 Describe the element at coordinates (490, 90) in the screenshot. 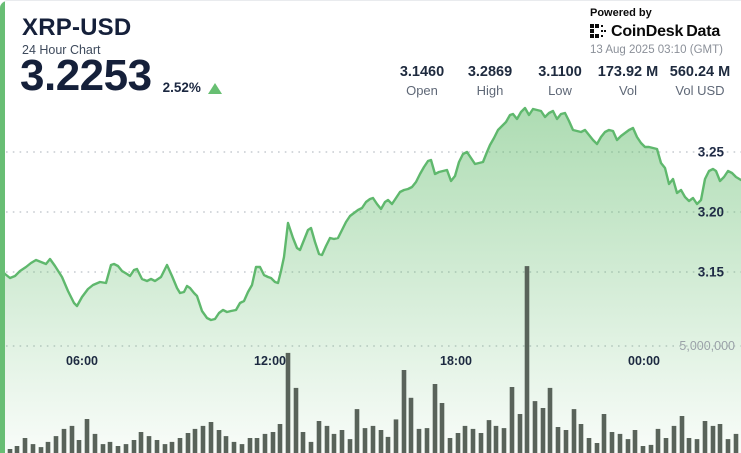

I see `stat-high-label: High` at that location.